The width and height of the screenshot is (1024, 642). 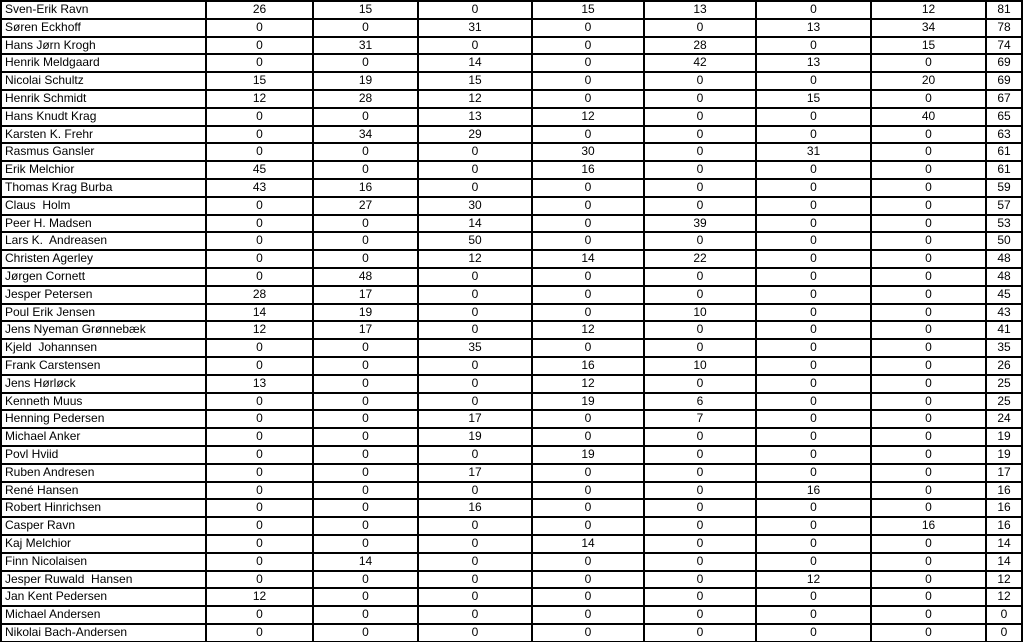 I want to click on total-cell: 35, so click(x=1004, y=348).